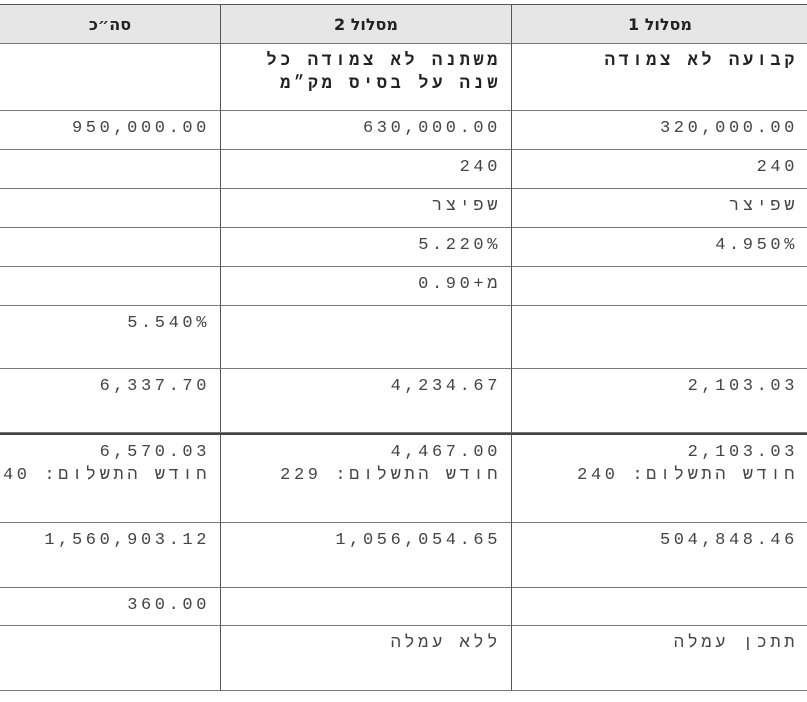  I want to click on cell-content: 320,000.00, so click(731, 128).